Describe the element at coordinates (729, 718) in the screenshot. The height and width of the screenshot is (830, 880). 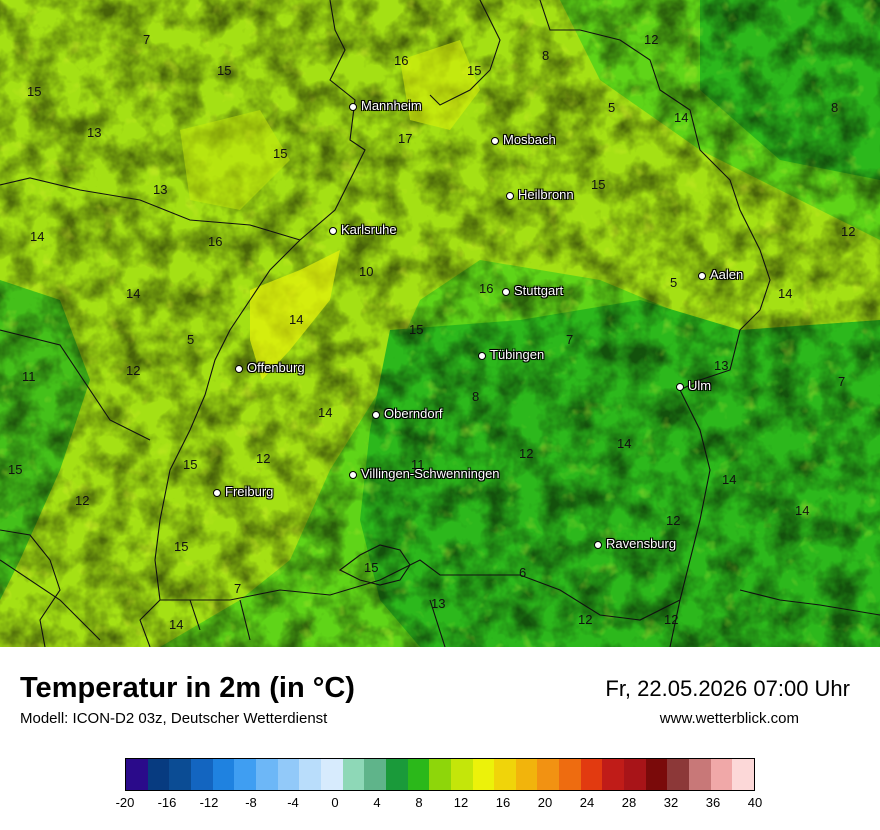
I see `website-link: www.wetterblick.com` at that location.